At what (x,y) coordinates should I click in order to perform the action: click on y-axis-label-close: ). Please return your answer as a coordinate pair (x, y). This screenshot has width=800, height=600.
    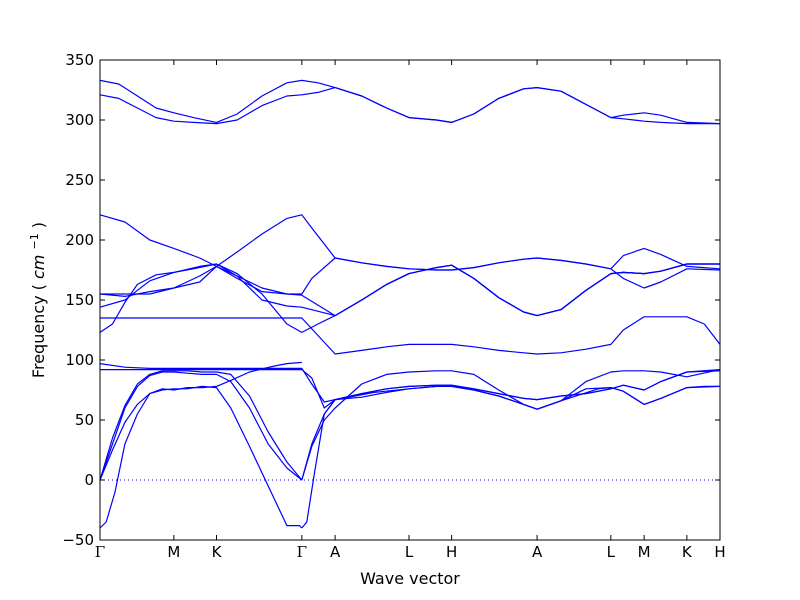
    Looking at the image, I should click on (38, 225).